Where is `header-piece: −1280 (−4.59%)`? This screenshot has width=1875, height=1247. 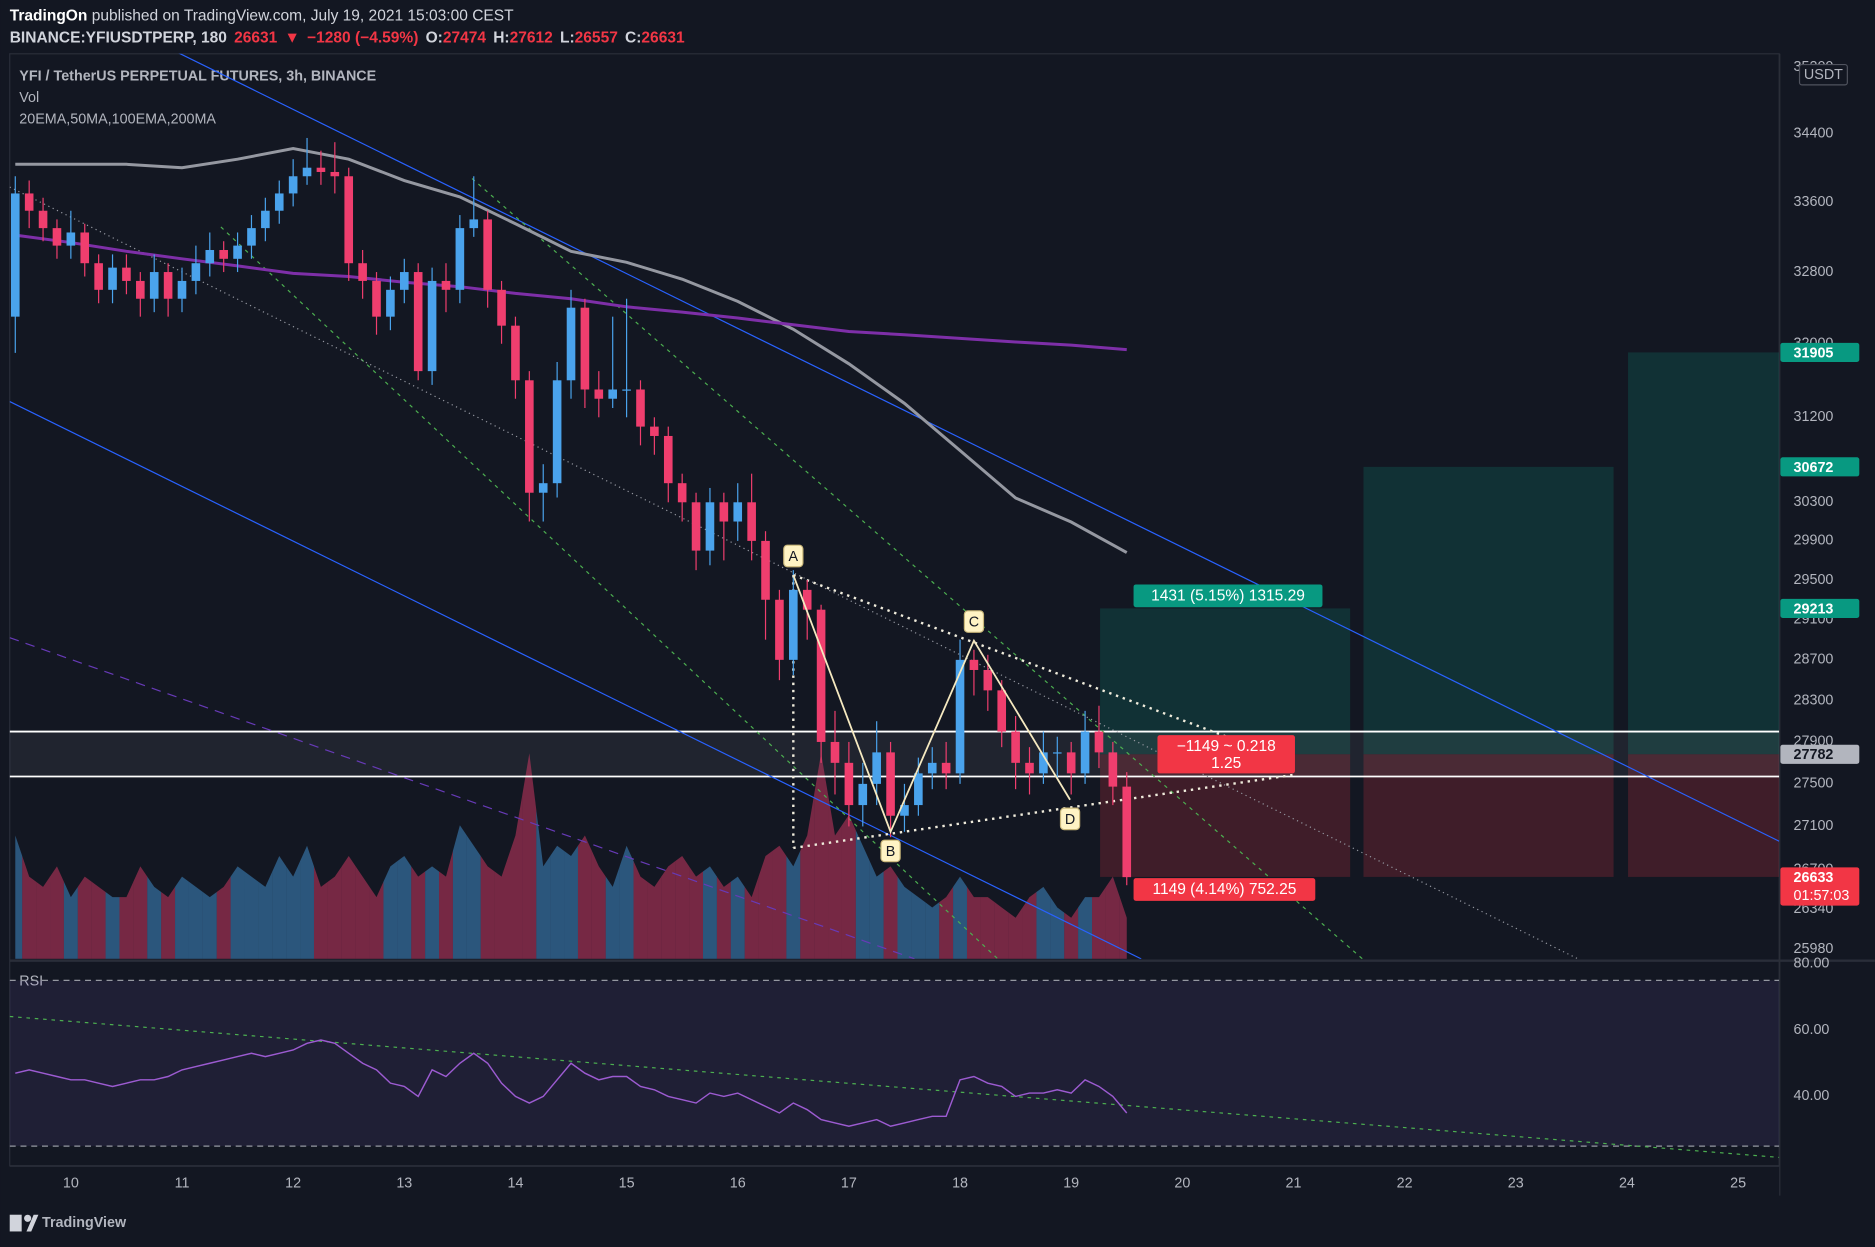 header-piece: −1280 (−4.59%) is located at coordinates (362, 37).